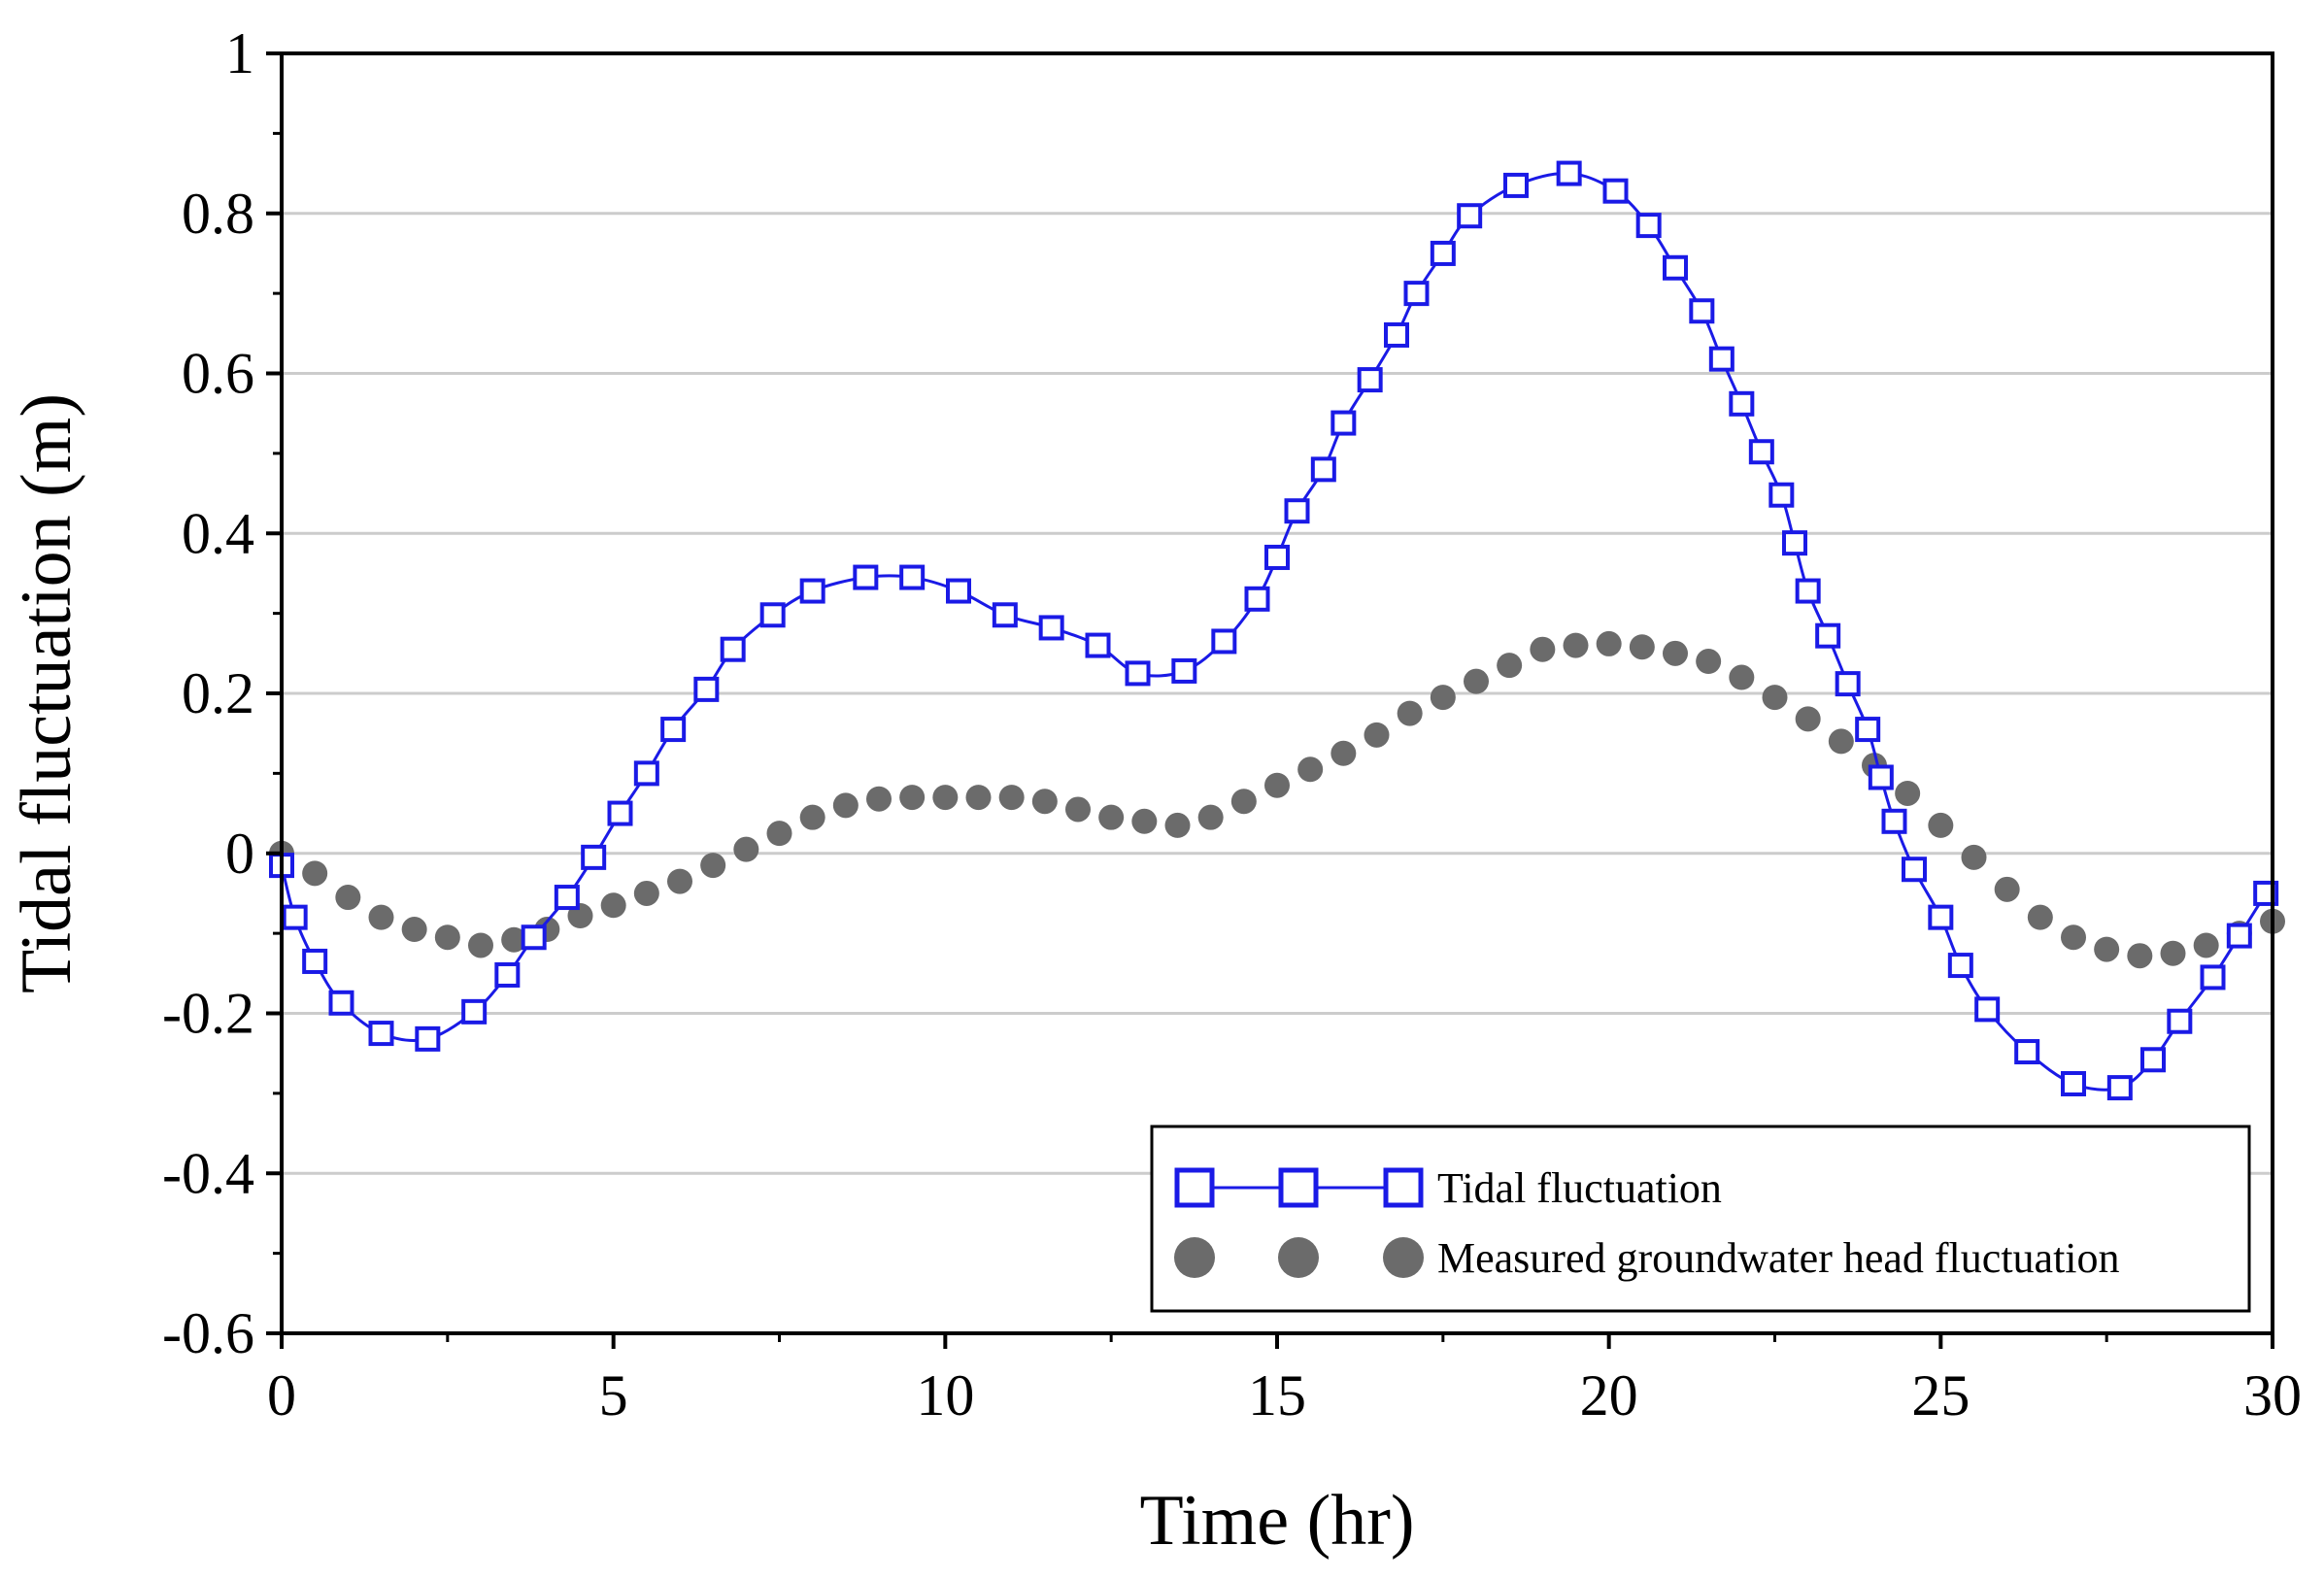  I want to click on y-axis-title: Tidal fluctuation (m), so click(46, 693).